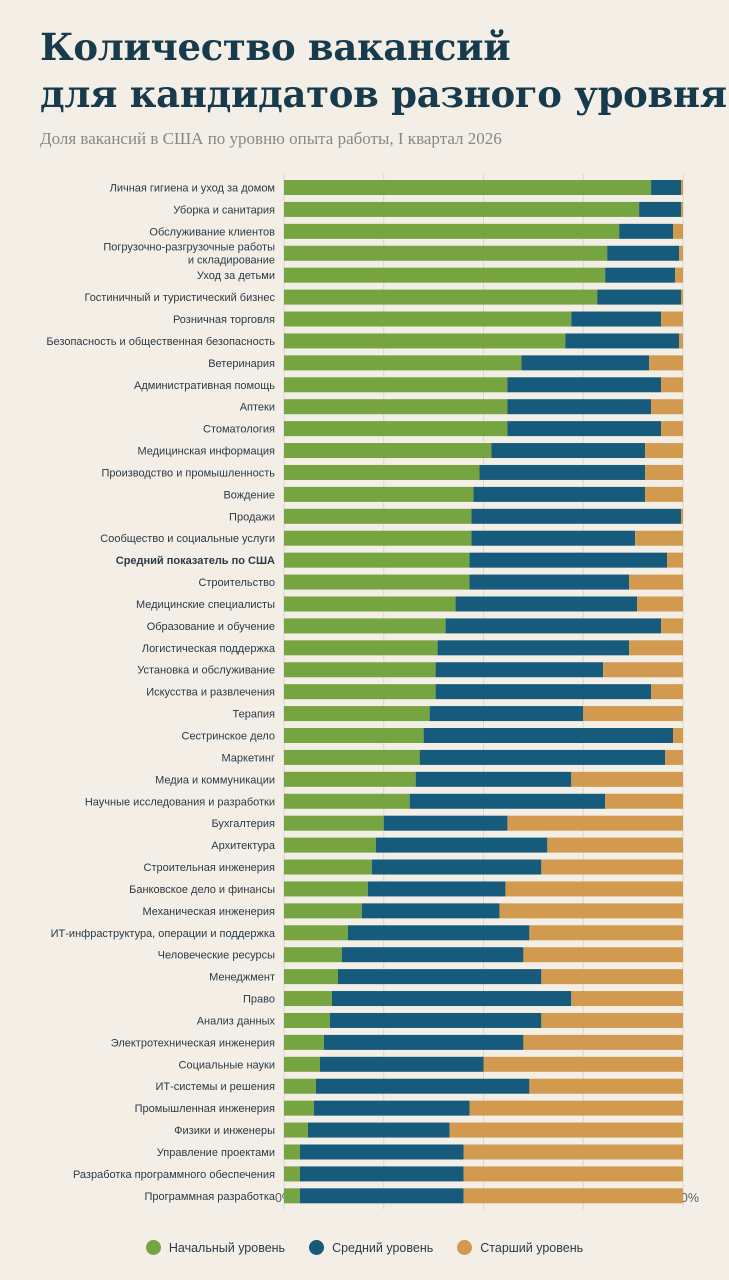 Image resolution: width=729 pixels, height=1280 pixels. I want to click on row-label: Электротехническая инженерия, so click(193, 1043).